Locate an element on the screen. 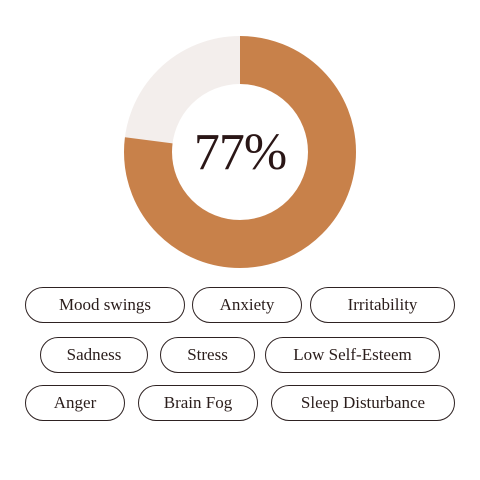 Image resolution: width=480 pixels, height=480 pixels. tag-mood-swings: Mood swings is located at coordinates (105, 305).